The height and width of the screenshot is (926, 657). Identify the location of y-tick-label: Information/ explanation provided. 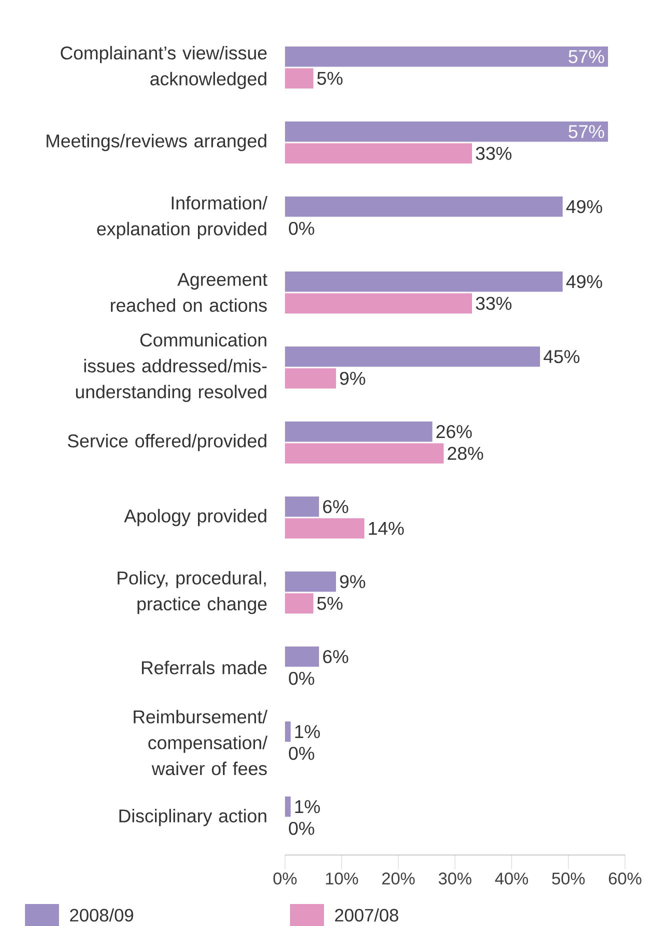
(182, 218).